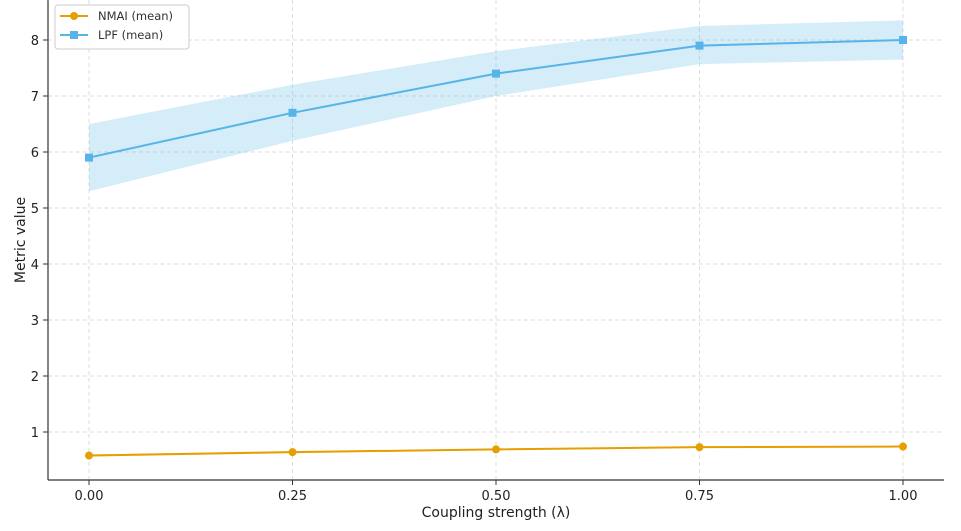 This screenshot has width=961, height=531. I want to click on legend-box, so click(122, 27).